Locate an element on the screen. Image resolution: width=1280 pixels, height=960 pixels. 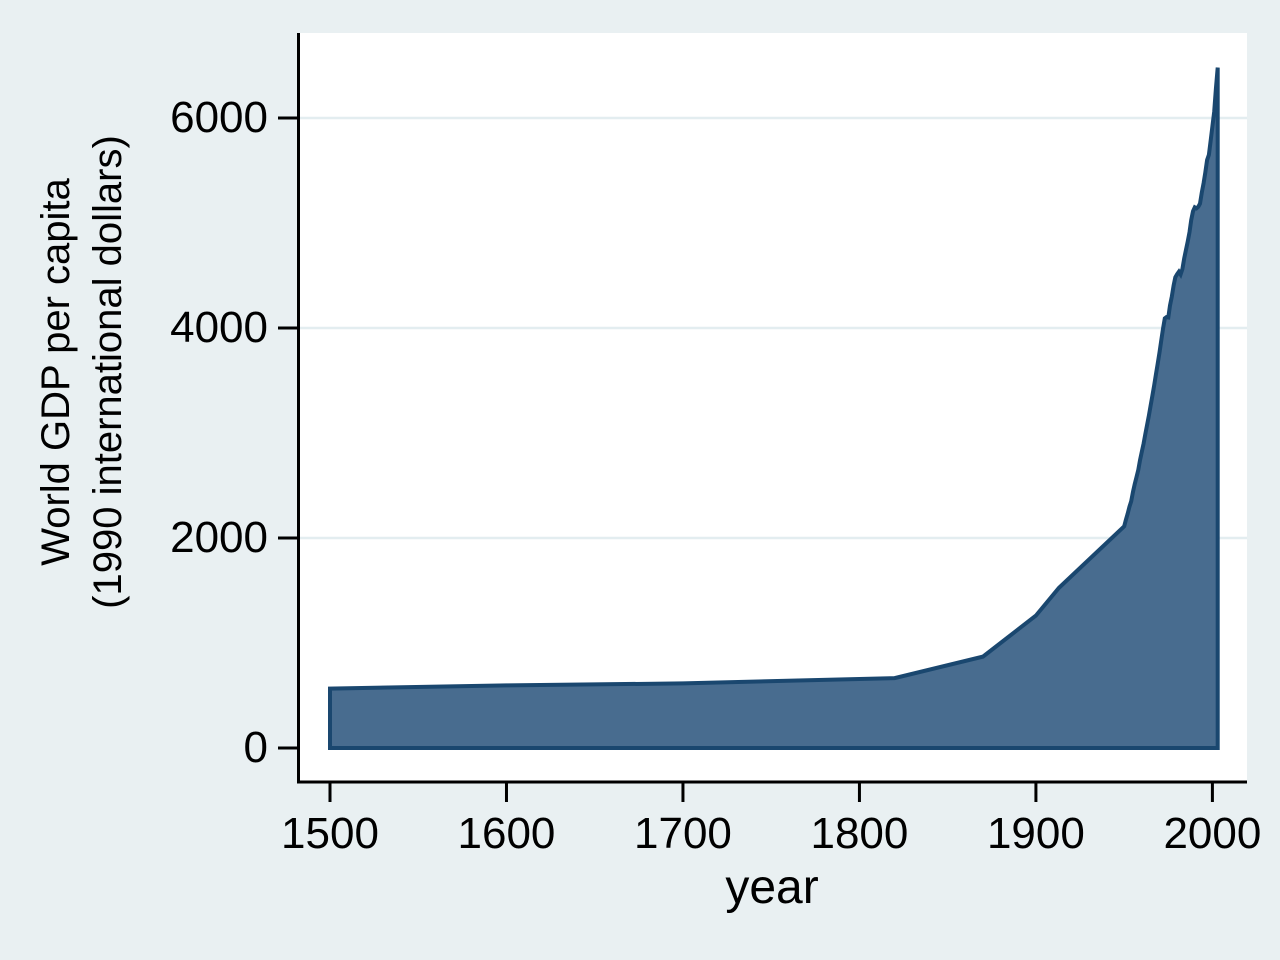
y-tick-label-4000: 4000 is located at coordinates (219, 327).